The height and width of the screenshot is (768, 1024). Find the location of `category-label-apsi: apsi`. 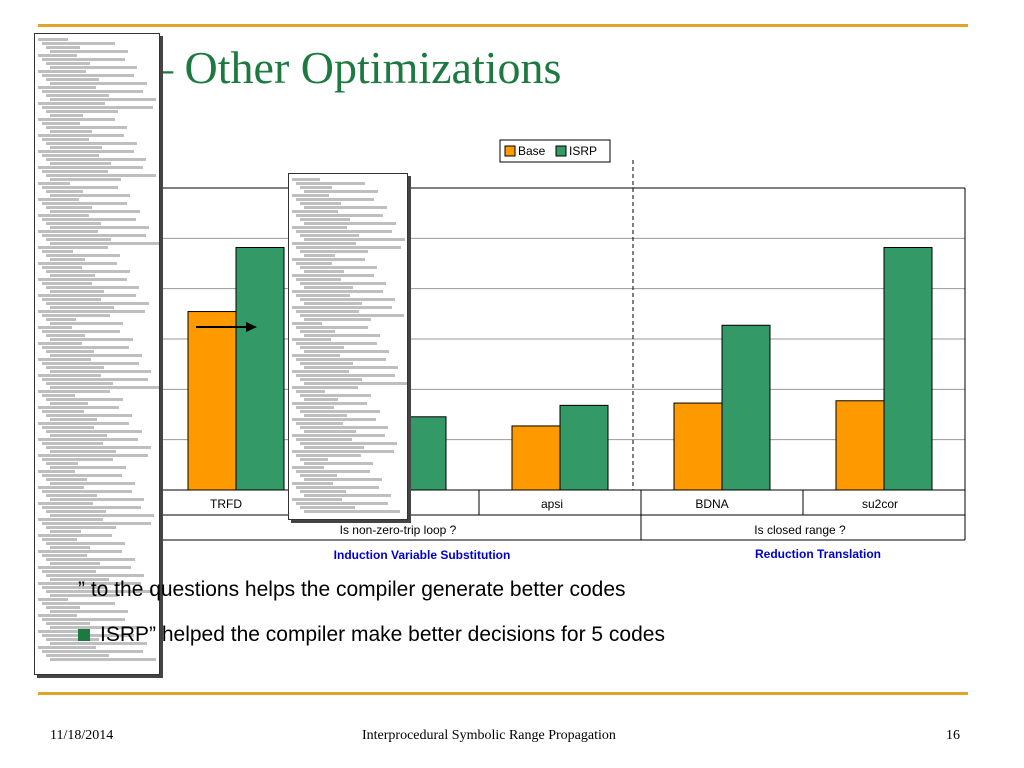

category-label-apsi: apsi is located at coordinates (552, 504).